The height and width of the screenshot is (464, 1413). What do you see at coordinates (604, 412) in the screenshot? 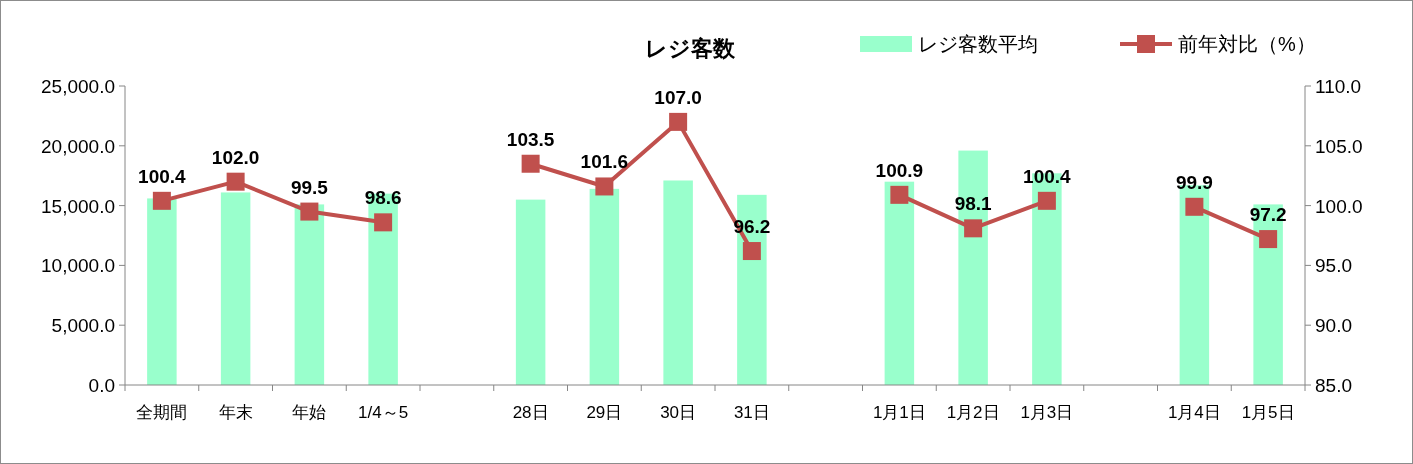
I see `x-tick-label: 29日` at bounding box center [604, 412].